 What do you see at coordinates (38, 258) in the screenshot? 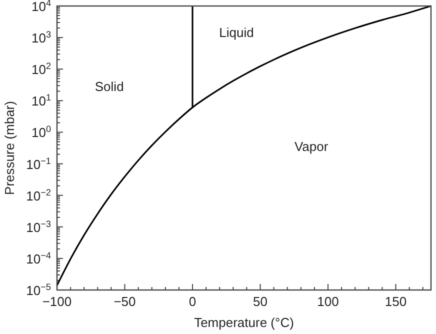
I see `y-tick-label: 10$^{−4}$` at bounding box center [38, 258].